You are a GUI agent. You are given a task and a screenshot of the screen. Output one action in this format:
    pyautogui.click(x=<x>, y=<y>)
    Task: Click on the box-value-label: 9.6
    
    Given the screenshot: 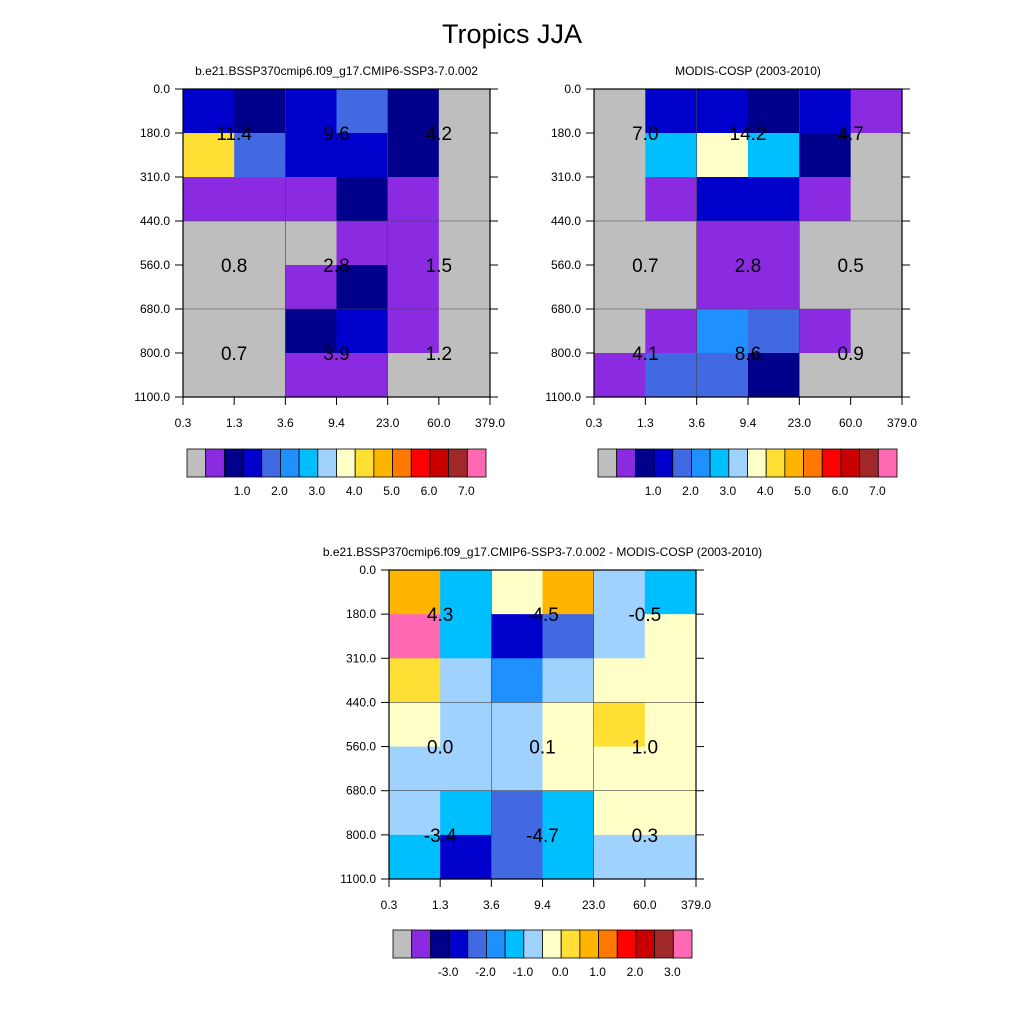 What is the action you would take?
    pyautogui.click(x=336, y=134)
    